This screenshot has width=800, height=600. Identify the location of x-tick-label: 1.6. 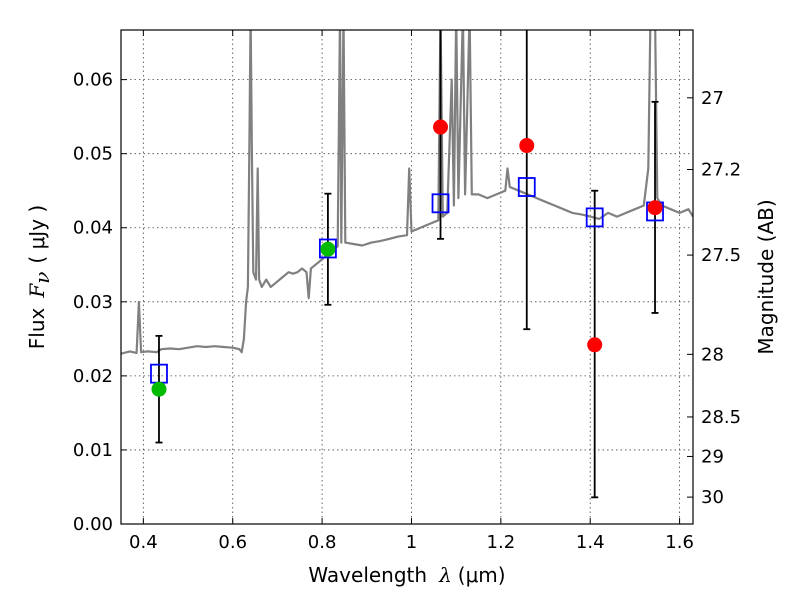
(679, 542).